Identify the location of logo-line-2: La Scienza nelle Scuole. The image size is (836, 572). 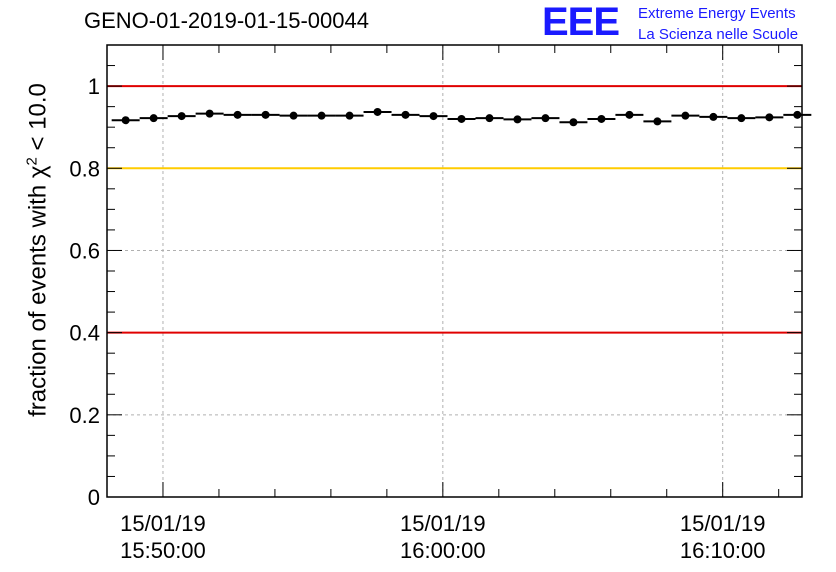
(718, 34).